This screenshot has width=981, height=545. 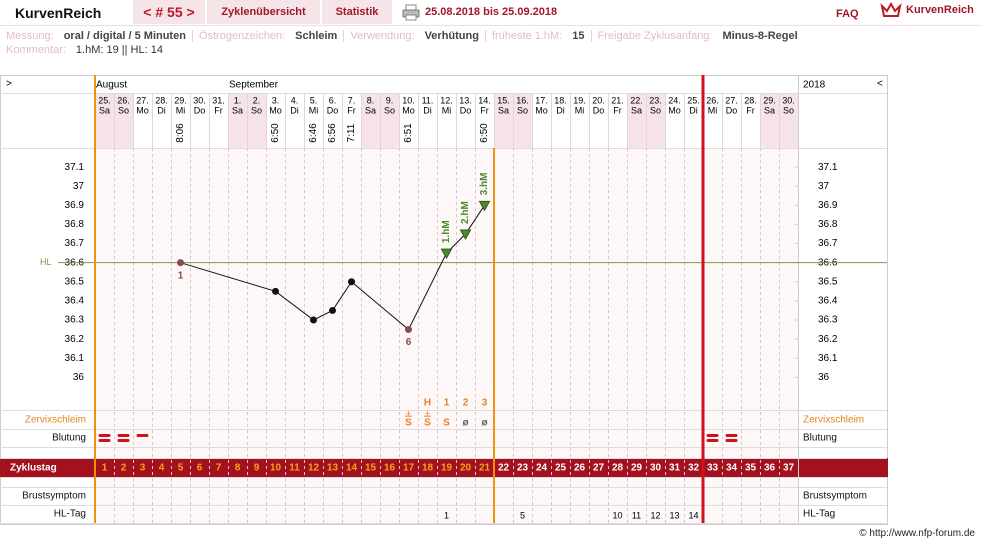 What do you see at coordinates (263, 12) in the screenshot?
I see `tab: Zyklenübersicht` at bounding box center [263, 12].